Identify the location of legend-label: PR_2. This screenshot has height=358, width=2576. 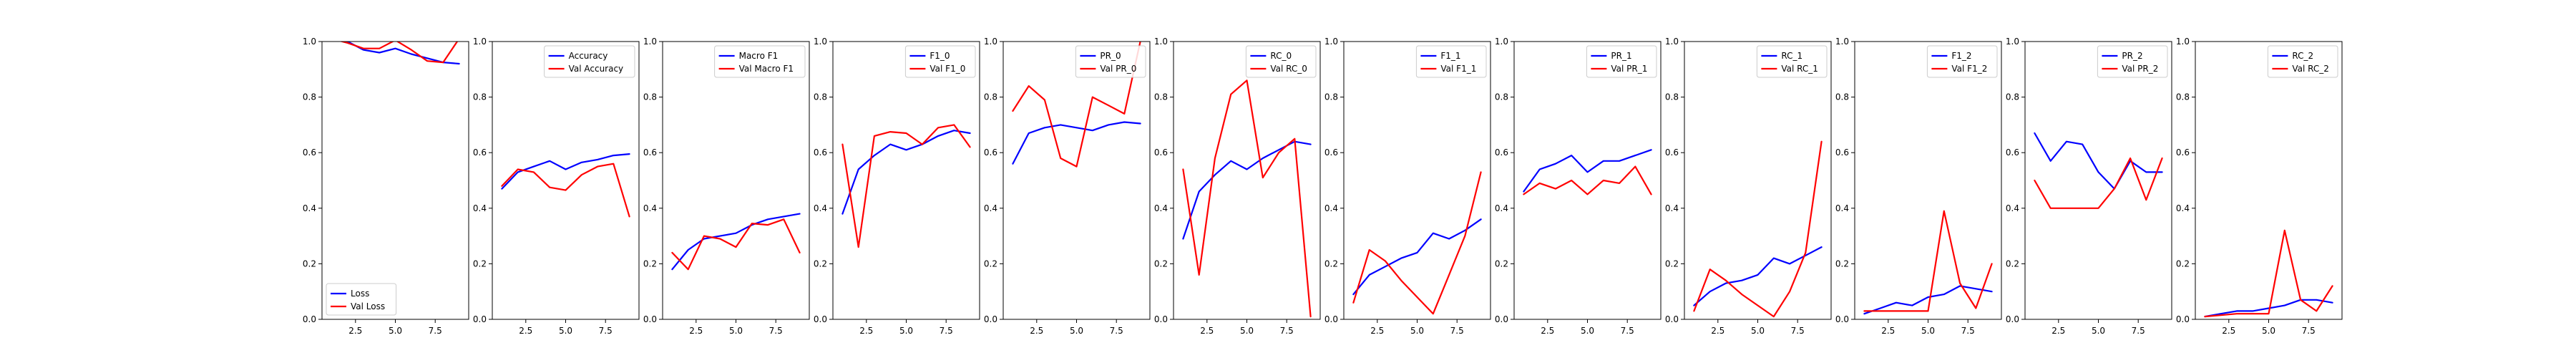
(2132, 56).